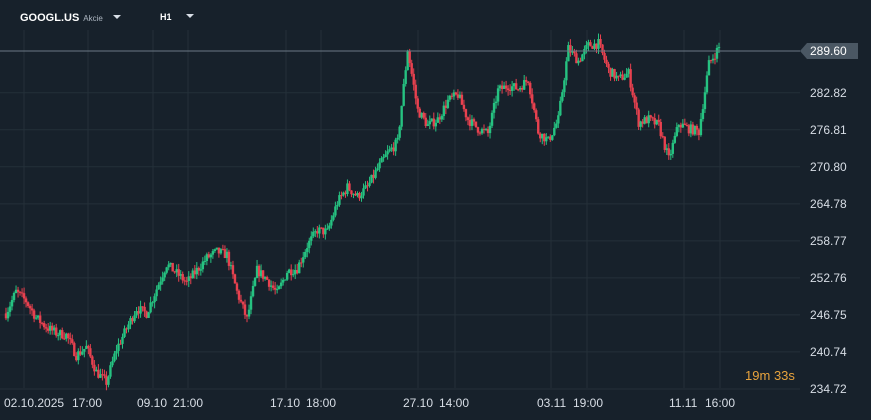  Describe the element at coordinates (177, 17) in the screenshot. I see `timeframe-selector: H1` at that location.